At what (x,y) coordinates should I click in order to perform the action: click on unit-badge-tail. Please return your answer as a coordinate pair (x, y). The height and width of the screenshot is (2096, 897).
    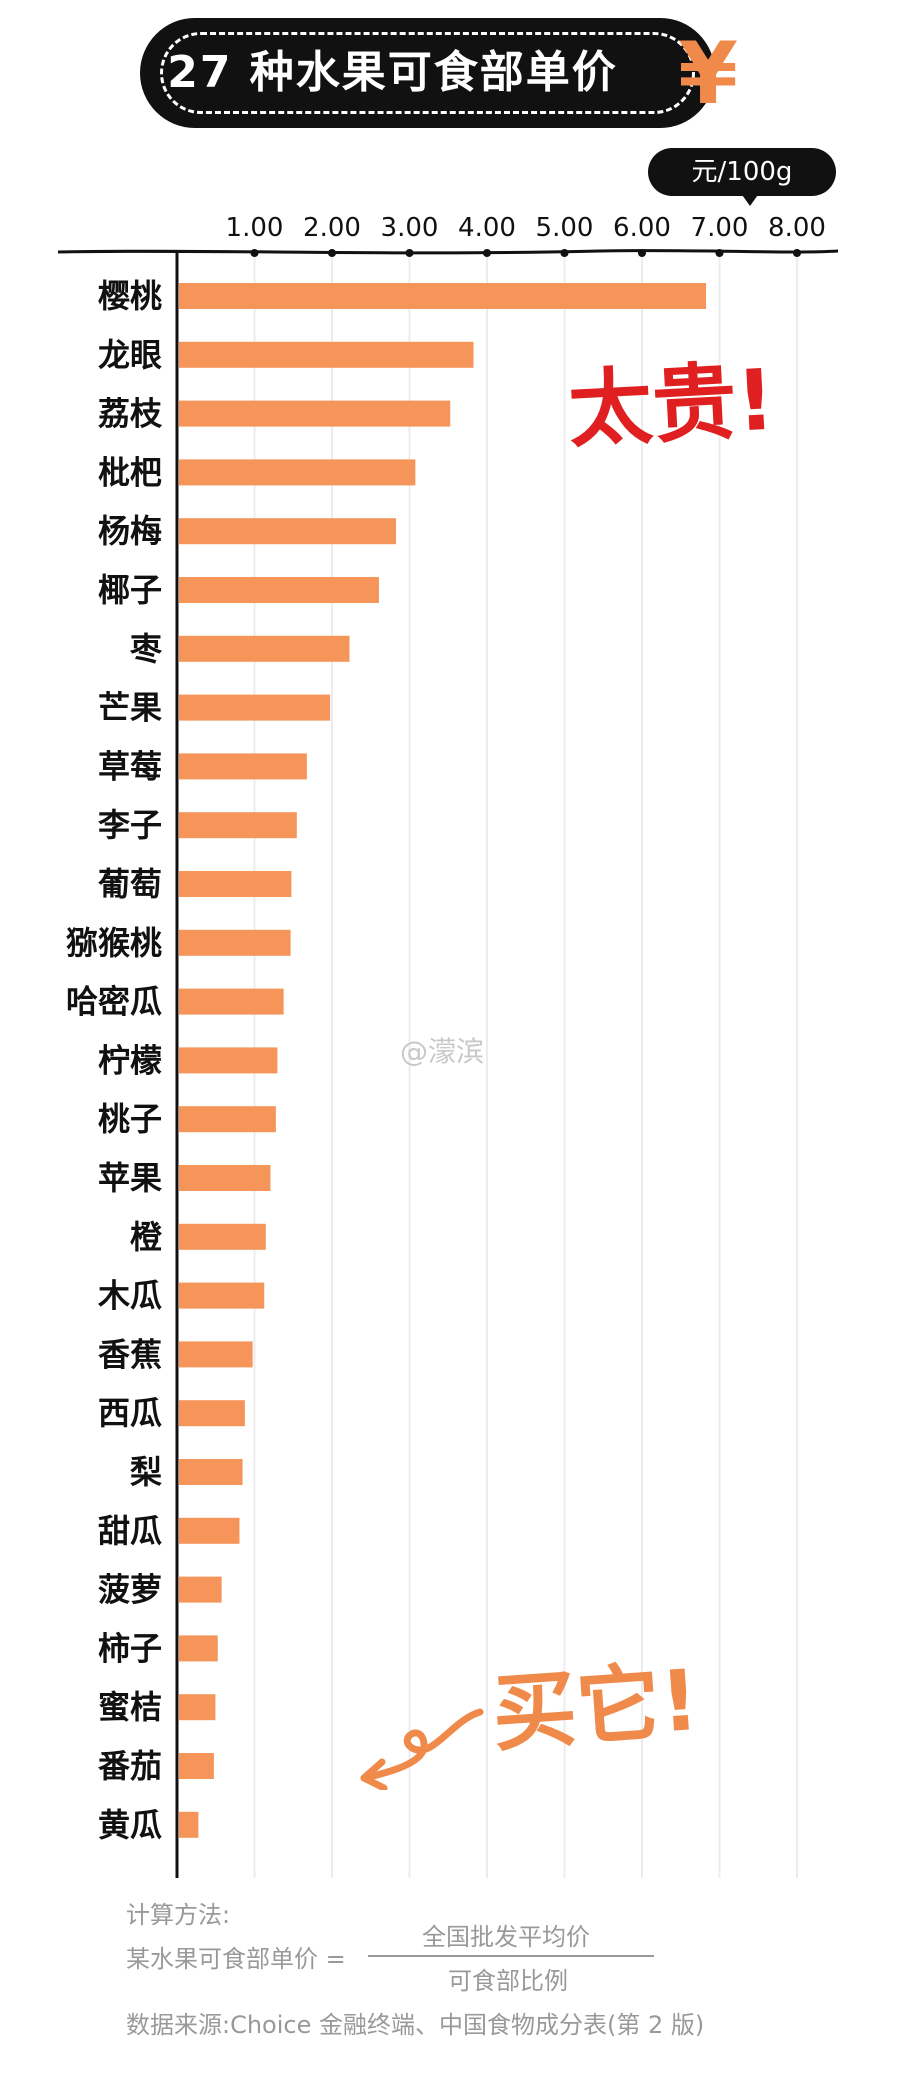
    Looking at the image, I should click on (750, 199).